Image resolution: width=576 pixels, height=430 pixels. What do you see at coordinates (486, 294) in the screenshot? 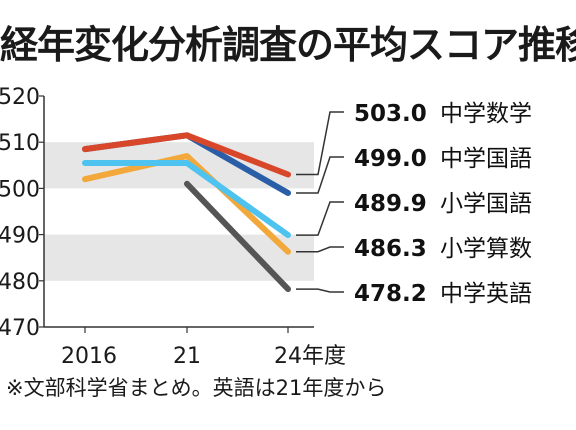
I see `series-name-label: 中学英語` at bounding box center [486, 294].